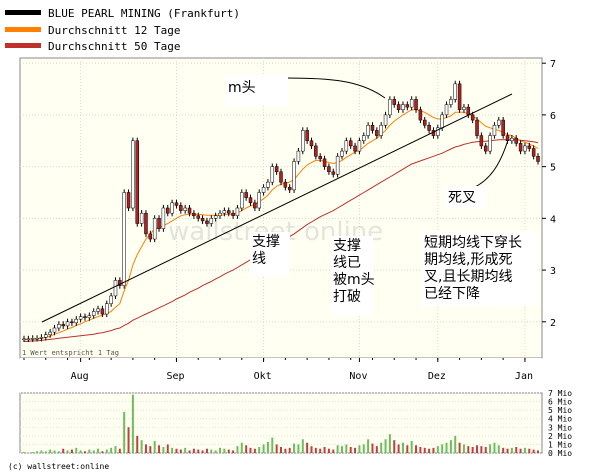 The image size is (600, 474). I want to click on annotation-explain-line3: 叉,且长期均线, so click(468, 277).